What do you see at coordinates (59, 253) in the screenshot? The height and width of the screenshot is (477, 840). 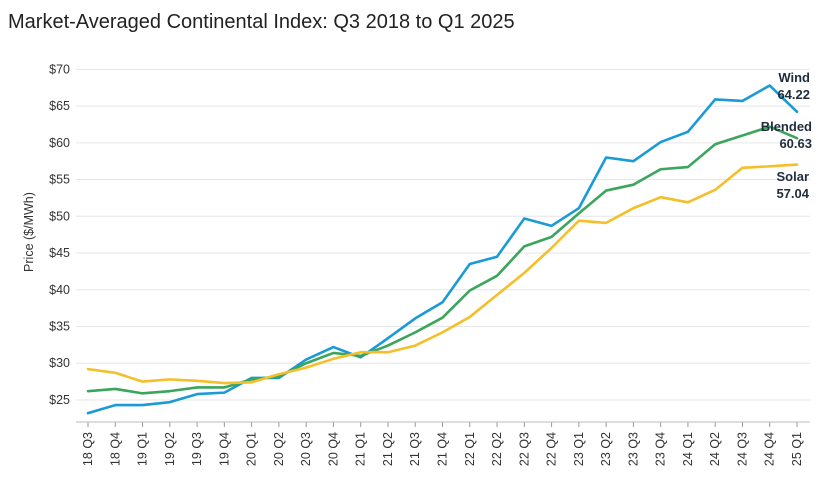 I see `y-tick-label: $45` at bounding box center [59, 253].